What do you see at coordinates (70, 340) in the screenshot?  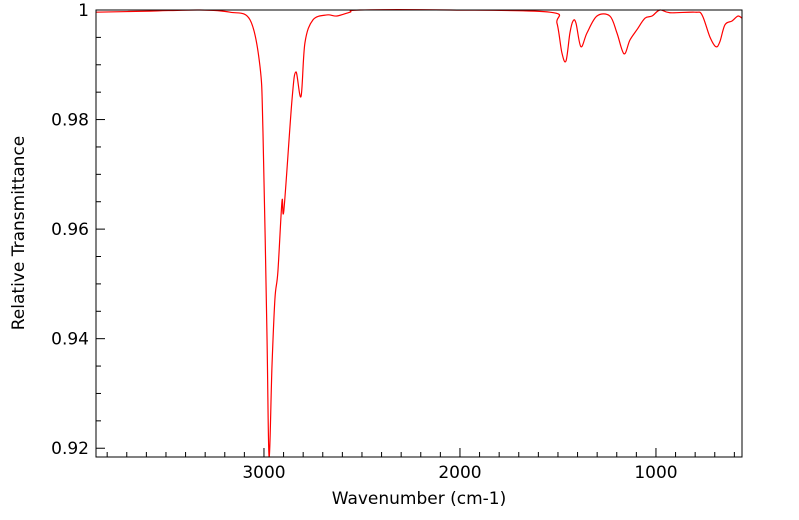 I see `y-tick-label: 0.94` at bounding box center [70, 340].